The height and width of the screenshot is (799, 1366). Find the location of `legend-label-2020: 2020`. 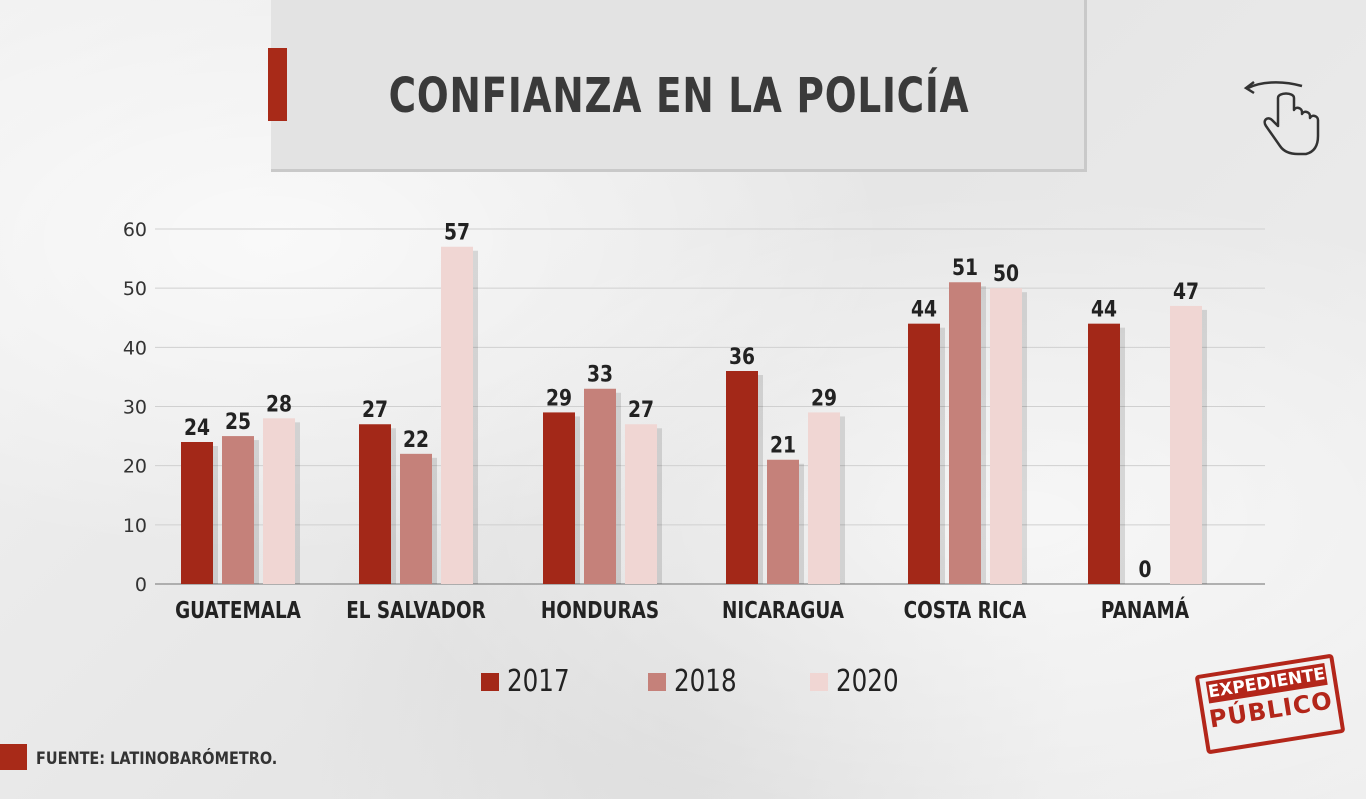

legend-label-2020: 2020 is located at coordinates (867, 681).